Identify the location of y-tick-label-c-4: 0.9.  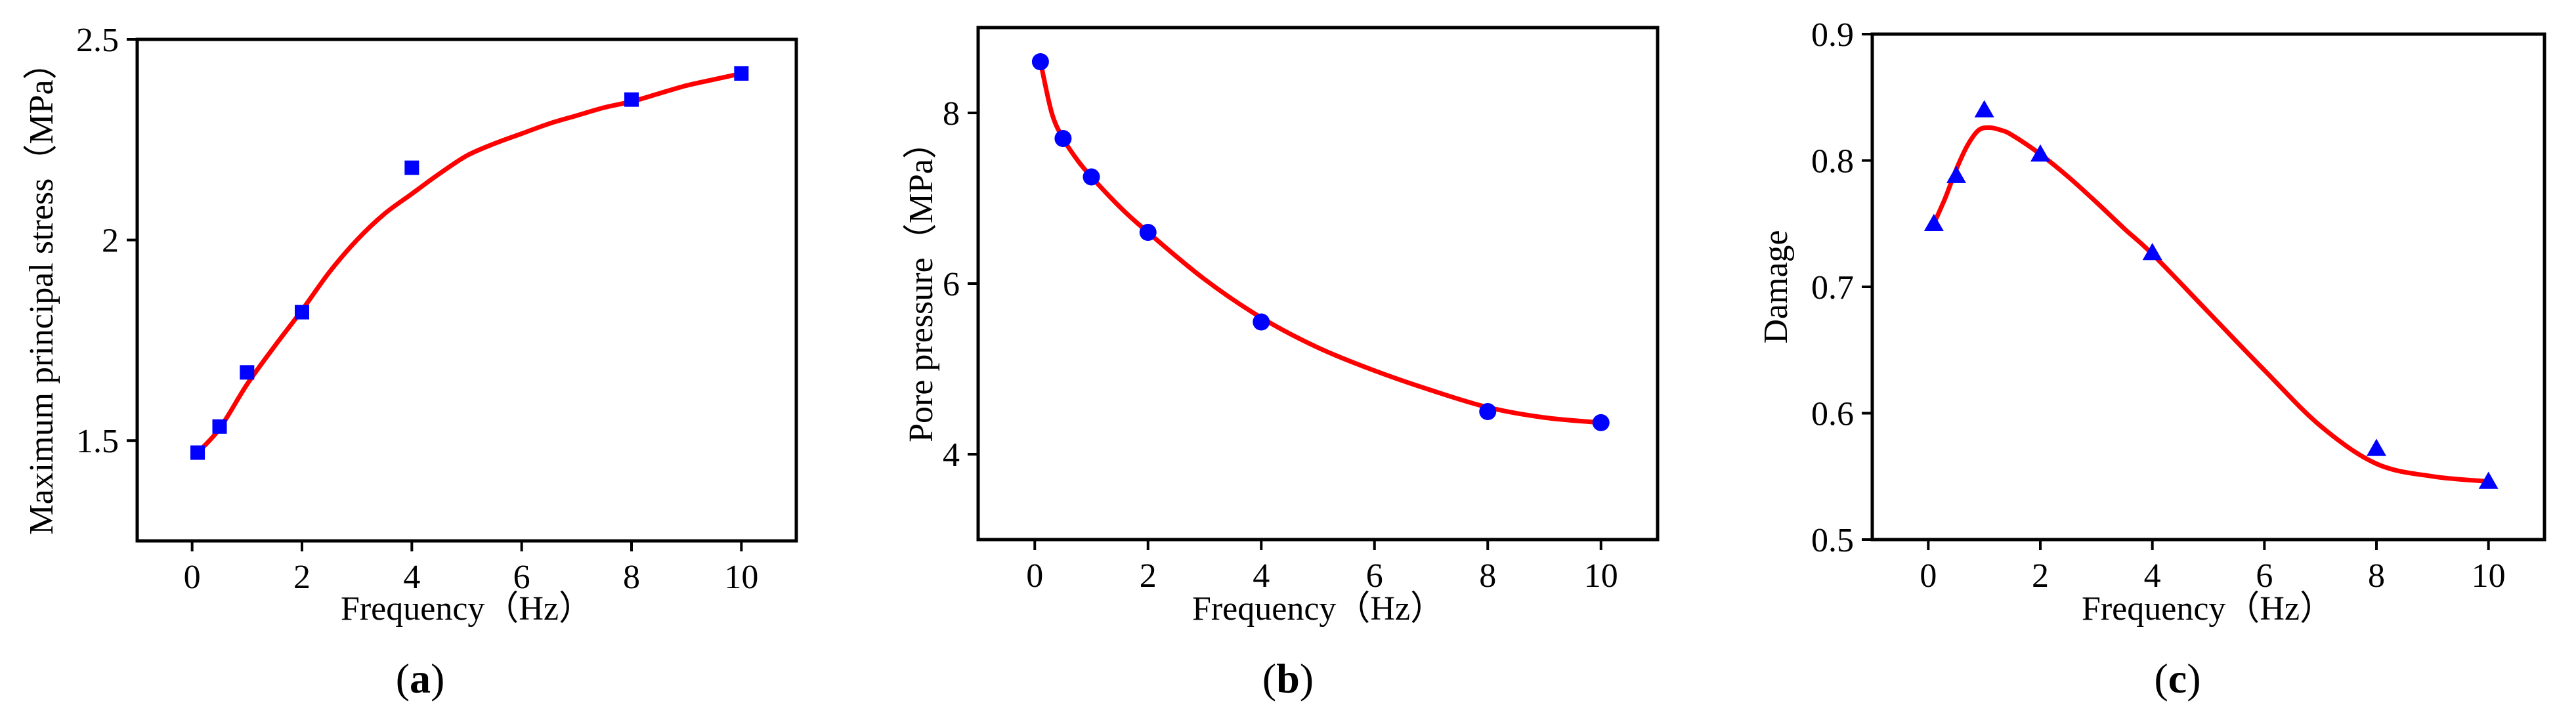
(1832, 35).